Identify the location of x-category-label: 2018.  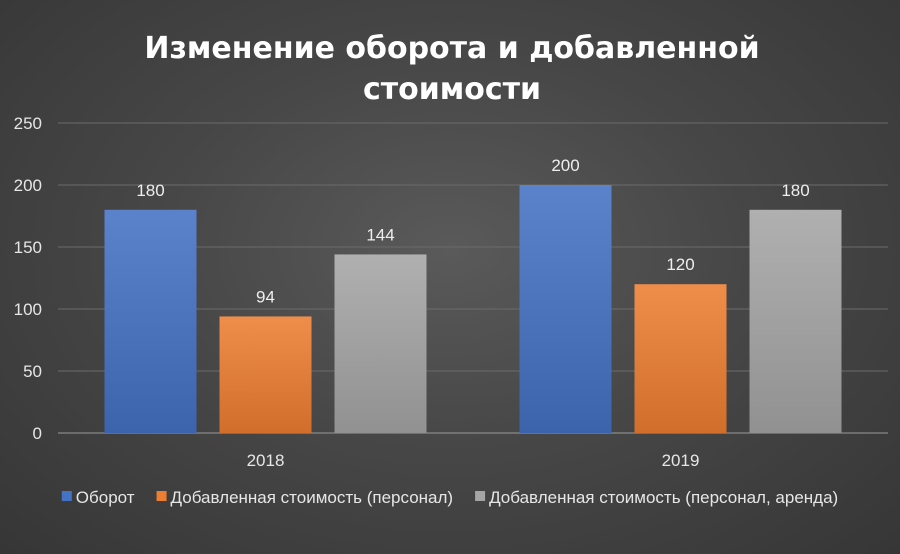
(266, 460).